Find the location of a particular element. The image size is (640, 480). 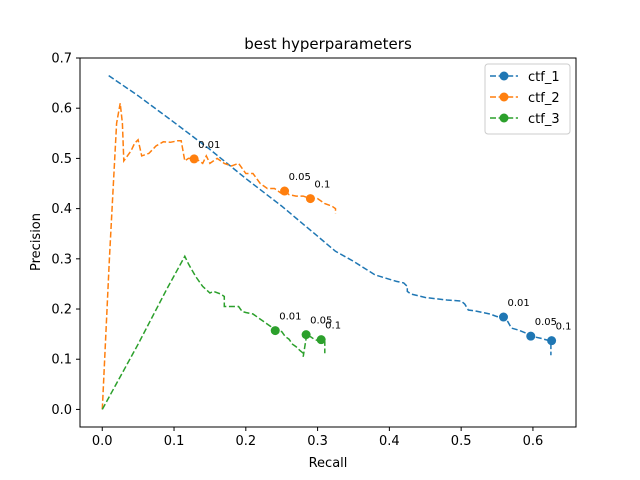

y-tick-label: 0.3 is located at coordinates (61, 259).